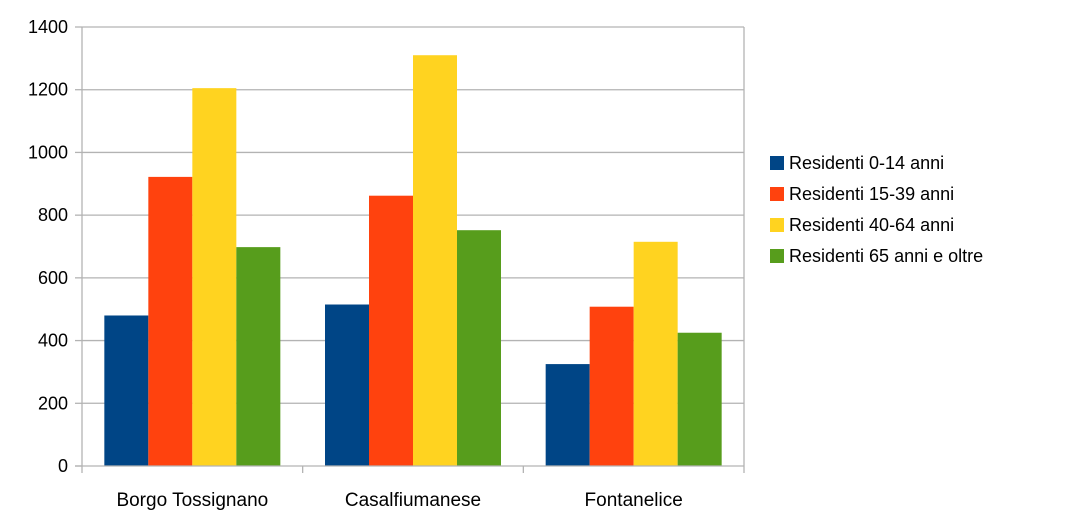  Describe the element at coordinates (634, 500) in the screenshot. I see `x-category-label: Fontanelice` at that location.